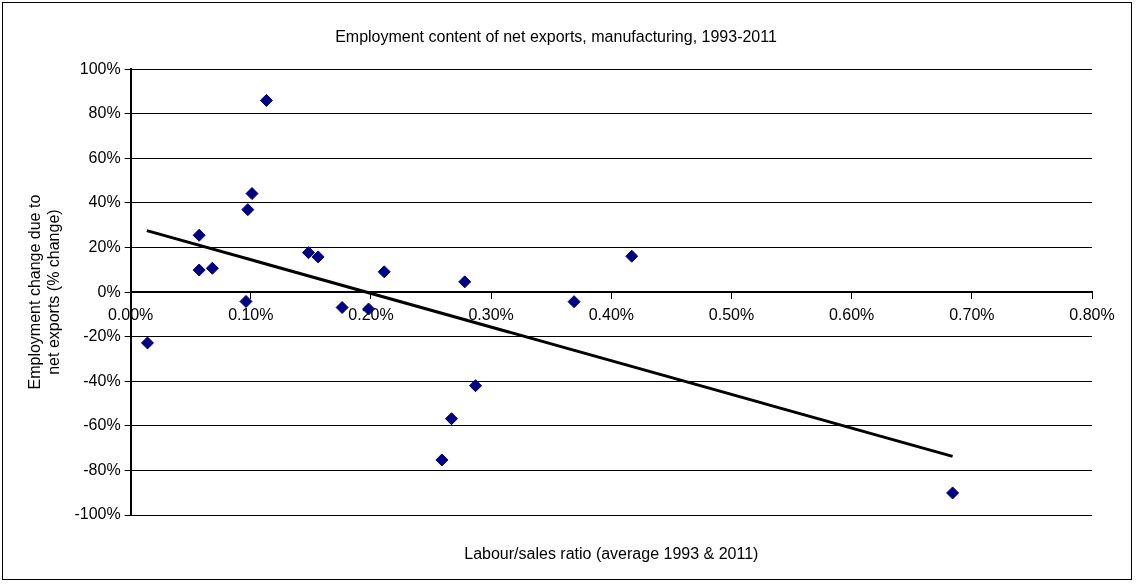  Describe the element at coordinates (97, 514) in the screenshot. I see `y-tick-label: -100%` at that location.